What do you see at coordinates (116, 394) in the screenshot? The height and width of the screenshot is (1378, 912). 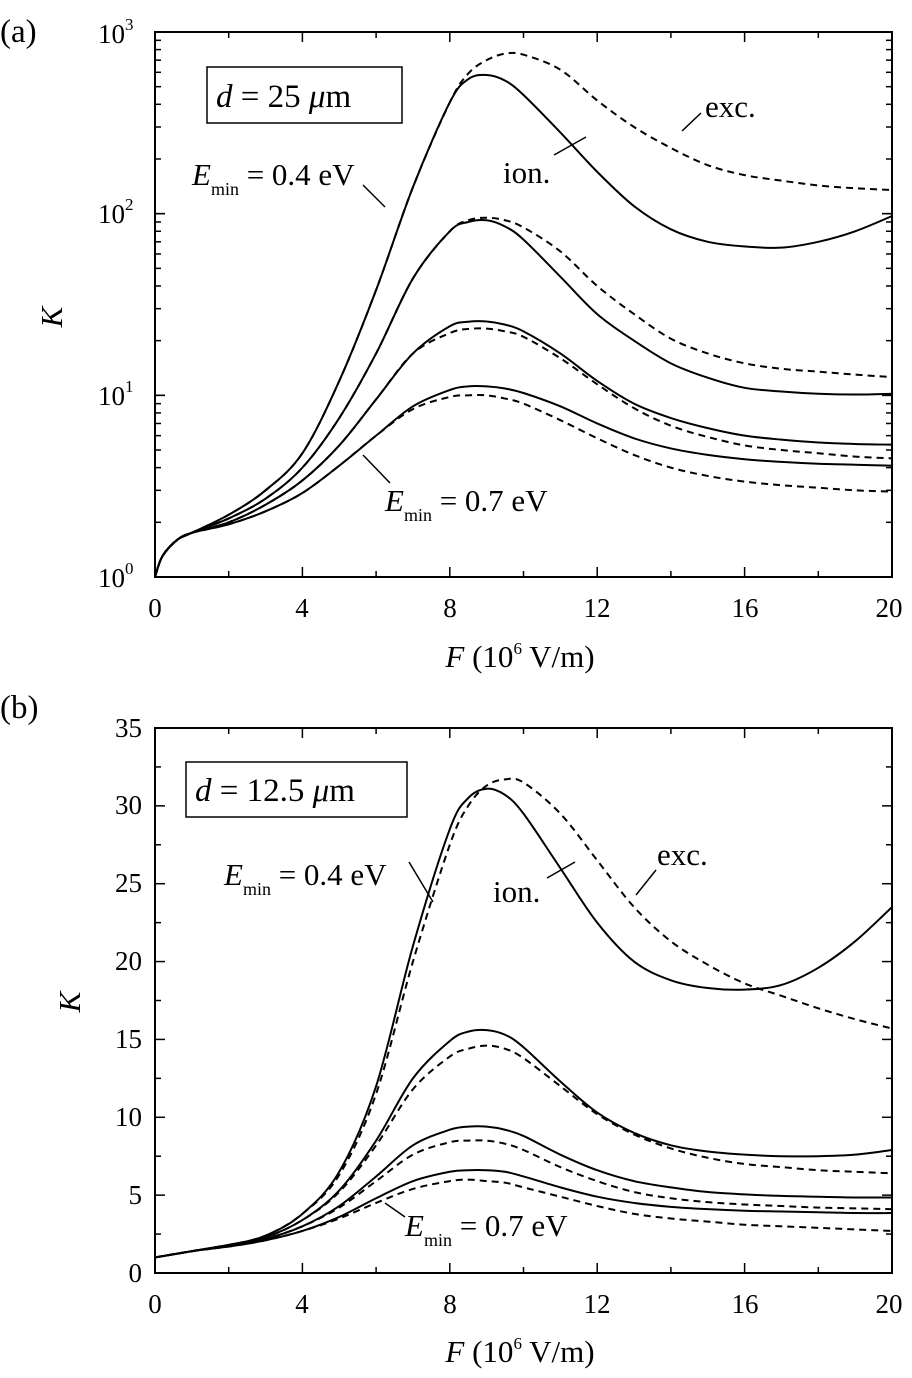 I see `panel-a-y-tick-1: 10¹` at bounding box center [116, 394].